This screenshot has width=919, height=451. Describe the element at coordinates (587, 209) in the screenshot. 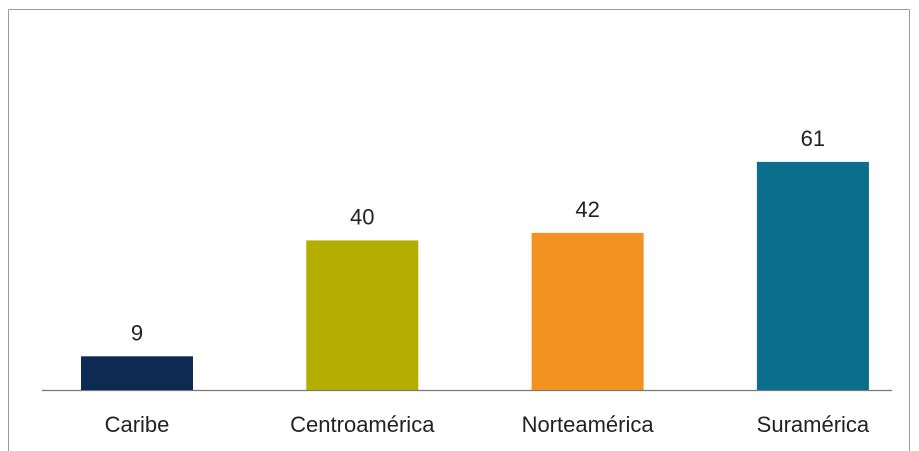

I see `data-label-norteamérica: 42` at that location.